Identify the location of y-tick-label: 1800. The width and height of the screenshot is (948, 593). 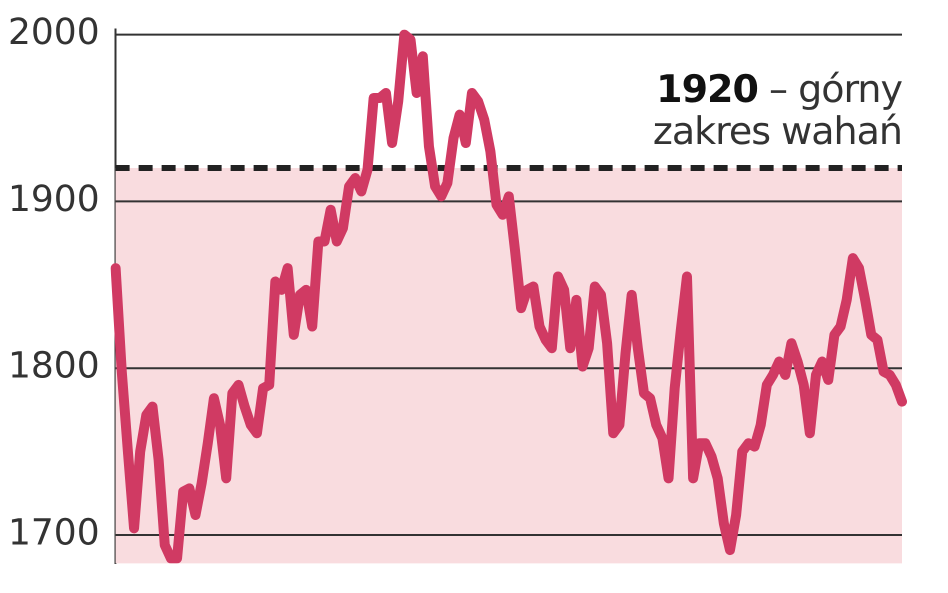
(54, 366).